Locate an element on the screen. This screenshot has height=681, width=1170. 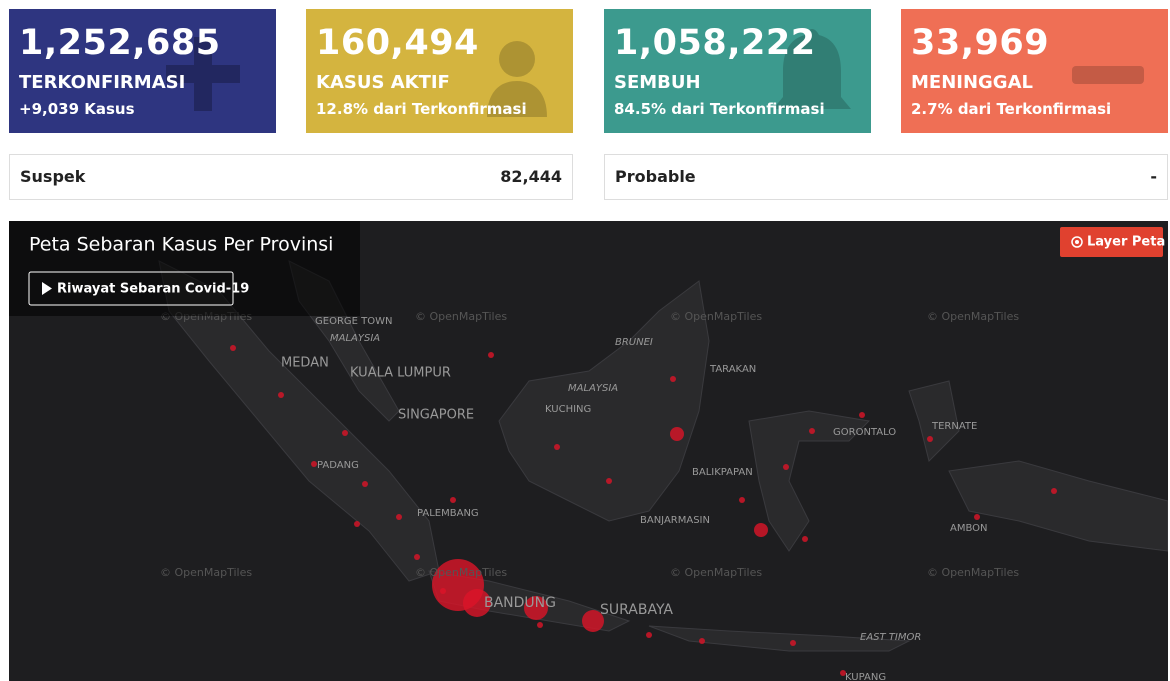
place-label: TERNATE is located at coordinates (954, 426).